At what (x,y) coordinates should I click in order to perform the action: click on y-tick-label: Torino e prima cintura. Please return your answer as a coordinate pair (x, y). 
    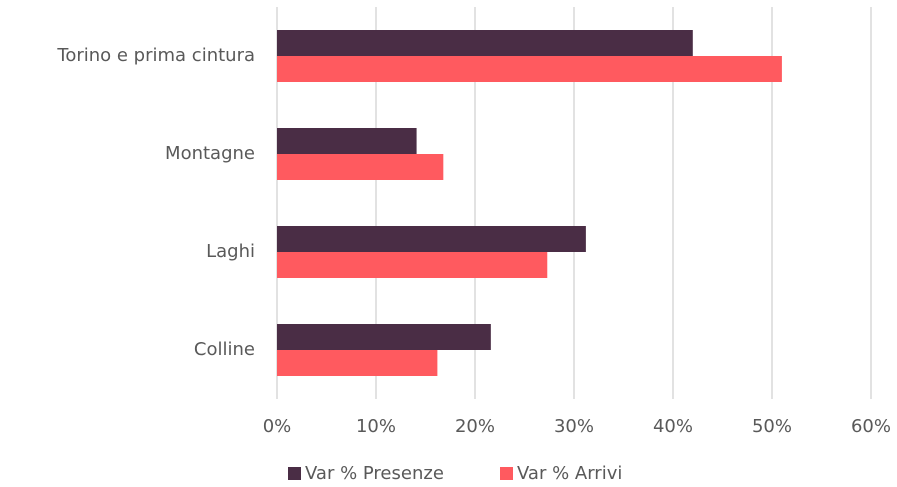
    Looking at the image, I should click on (155, 55).